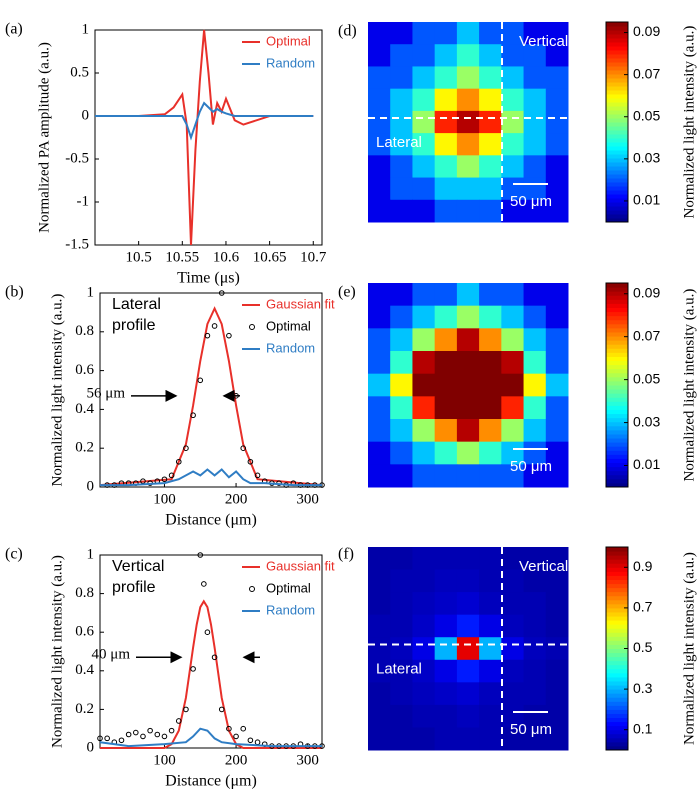 Image resolution: width=700 pixels, height=800 pixels. What do you see at coordinates (236, 760) in the screenshot?
I see `x-tick-label: 200` at bounding box center [236, 760].